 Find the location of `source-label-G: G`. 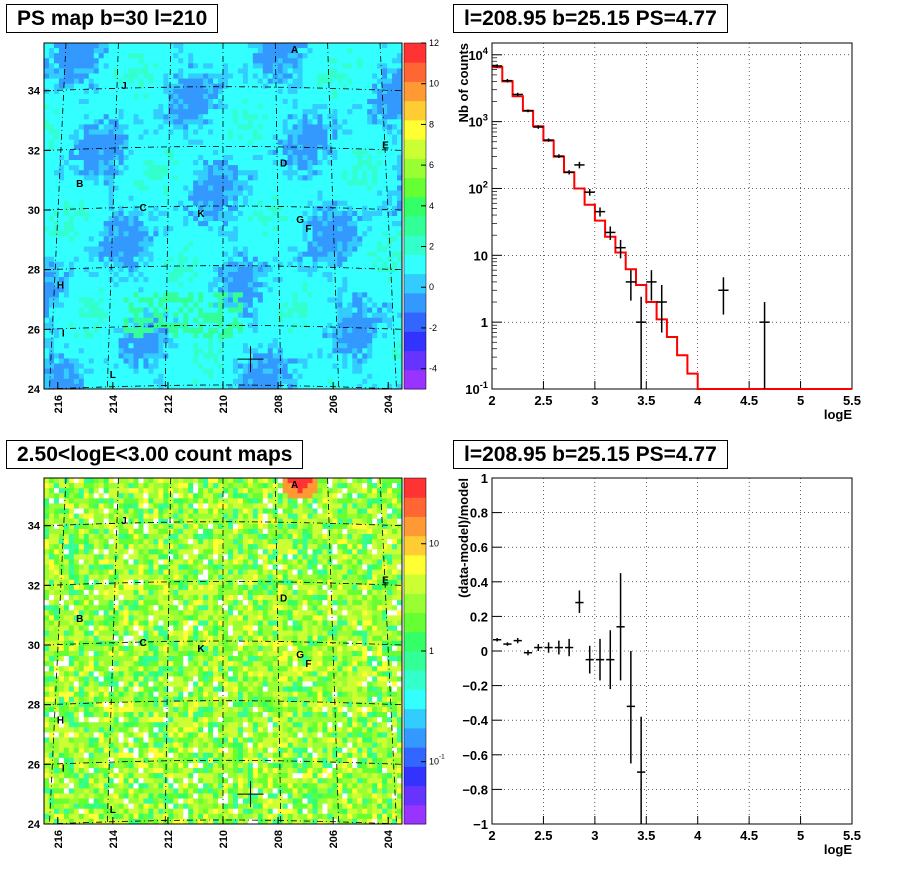

source-label-G: G is located at coordinates (300, 655).